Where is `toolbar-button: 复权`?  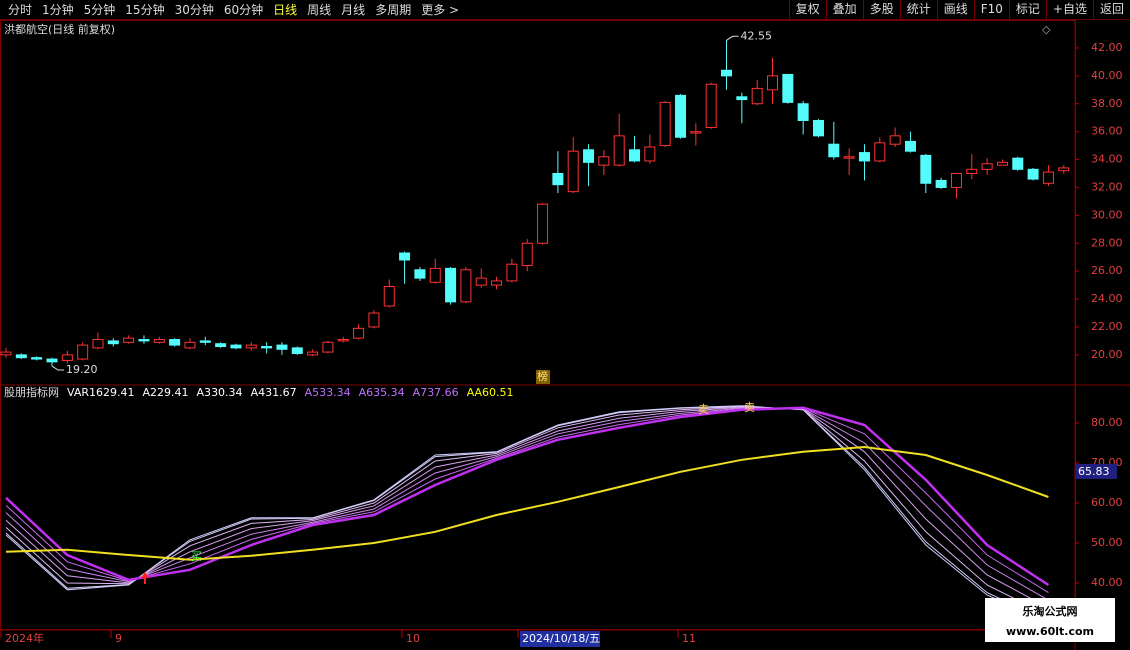 toolbar-button: 复权 is located at coordinates (807, 9).